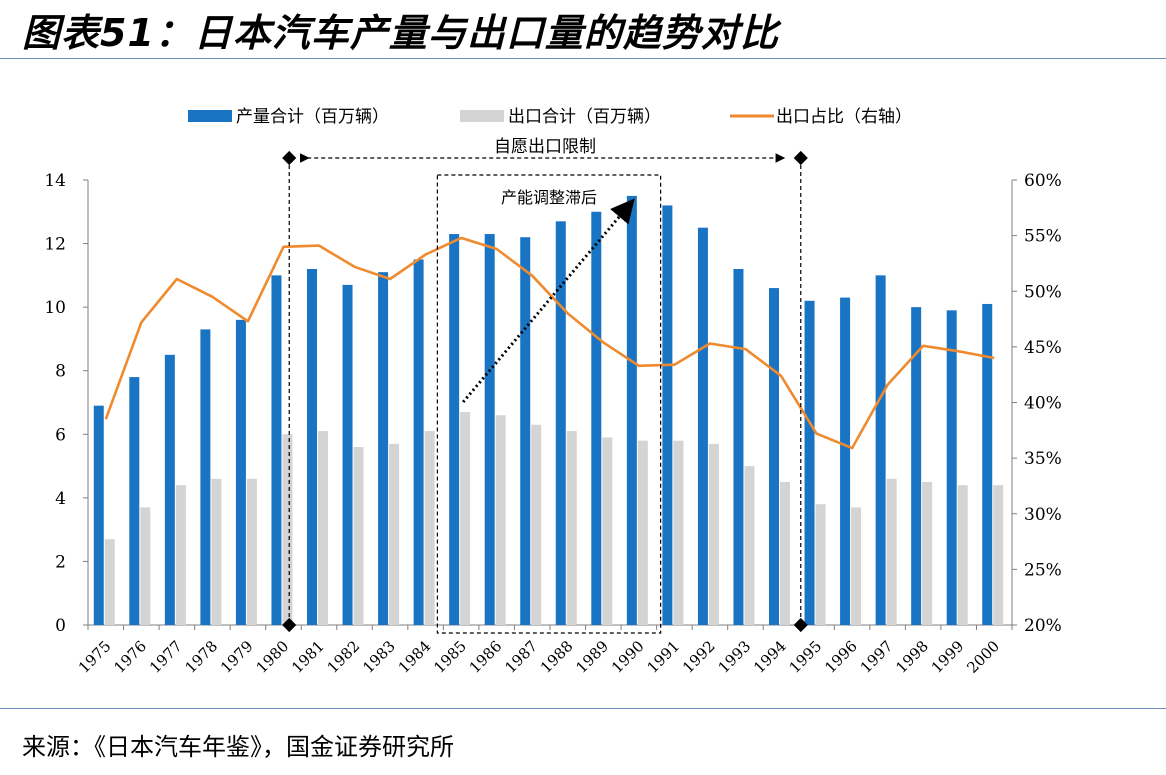 This screenshot has width=1166, height=775. I want to click on legend-label: 出口合计（百万辆）, so click(584, 117).